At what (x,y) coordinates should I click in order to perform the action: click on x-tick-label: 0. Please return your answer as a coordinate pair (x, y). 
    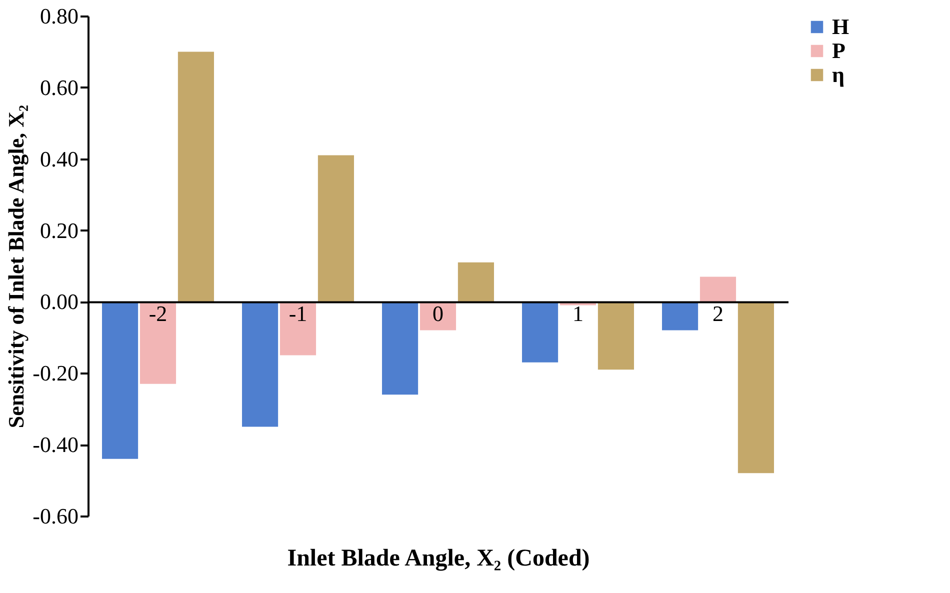
    Looking at the image, I should click on (438, 313).